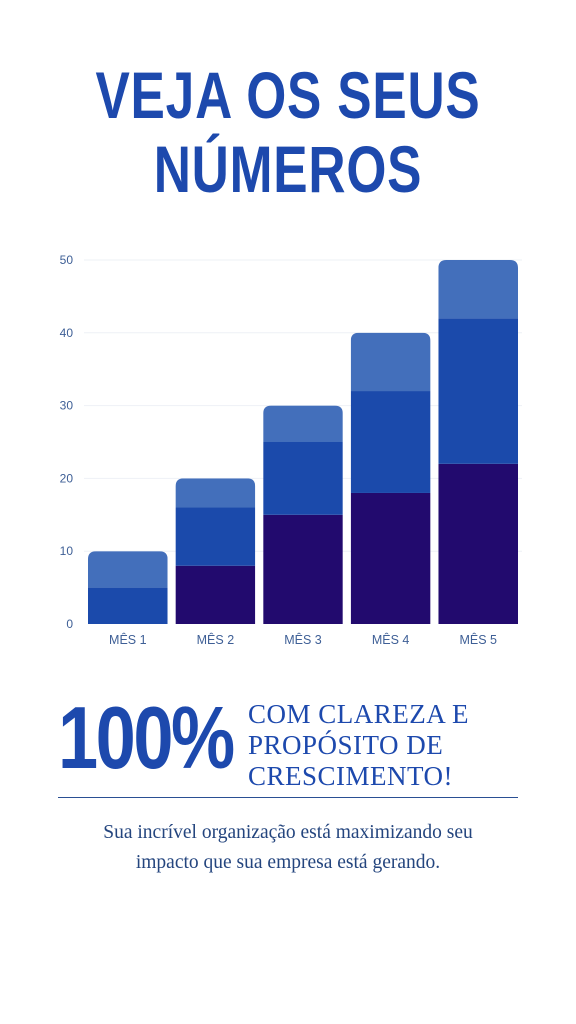 The height and width of the screenshot is (1024, 576). I want to click on y-tick-label: 30, so click(67, 406).